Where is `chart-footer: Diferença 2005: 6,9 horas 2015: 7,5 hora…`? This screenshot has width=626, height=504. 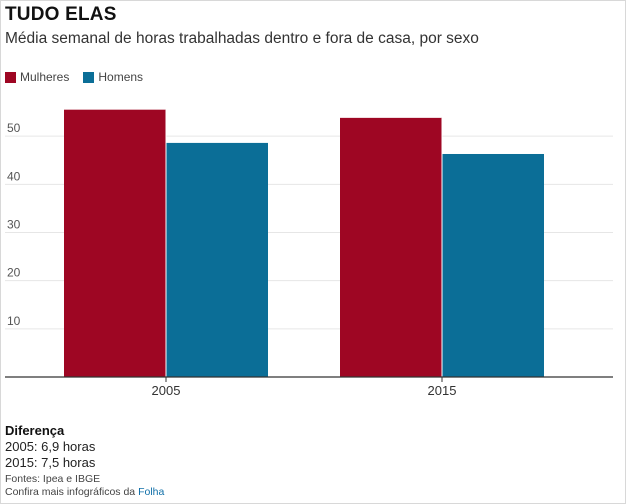
chart-footer: Diferença 2005: 6,9 horas 2015: 7,5 hora… is located at coordinates (84, 461).